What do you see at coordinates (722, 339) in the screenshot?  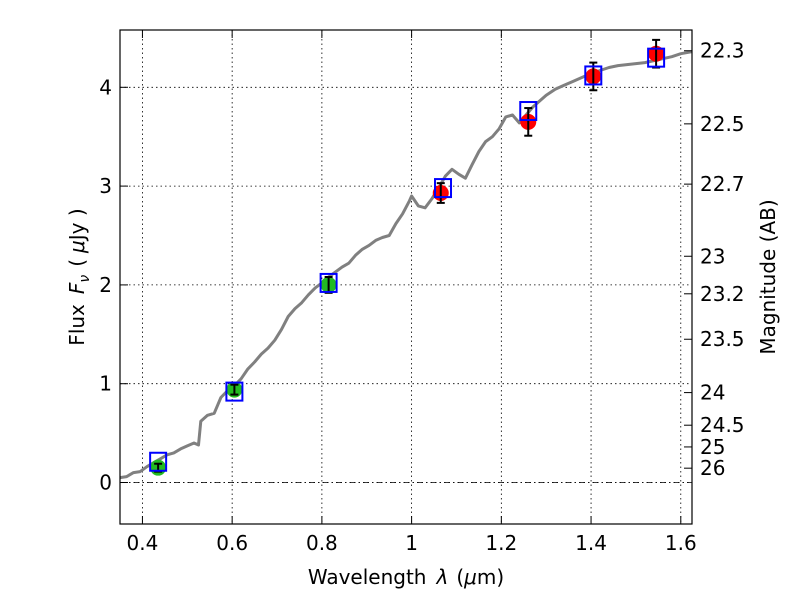 I see `y2-tick-label: 23.5` at bounding box center [722, 339].